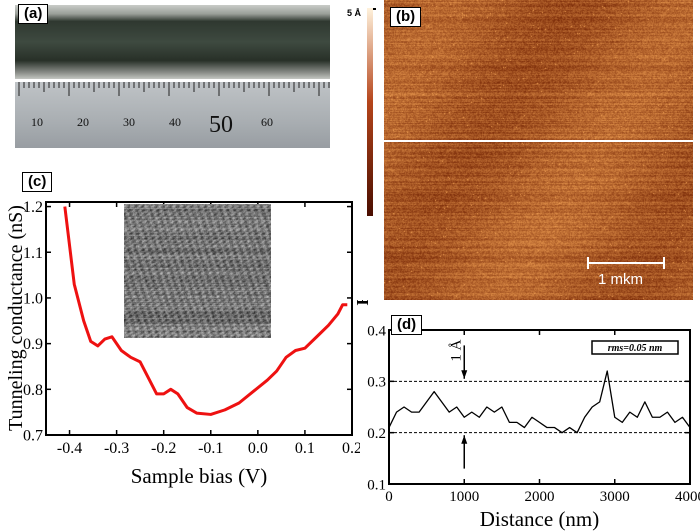 This screenshot has width=700, height=532. What do you see at coordinates (664, 263) in the screenshot?
I see `scale-bar-cap-right` at bounding box center [664, 263].